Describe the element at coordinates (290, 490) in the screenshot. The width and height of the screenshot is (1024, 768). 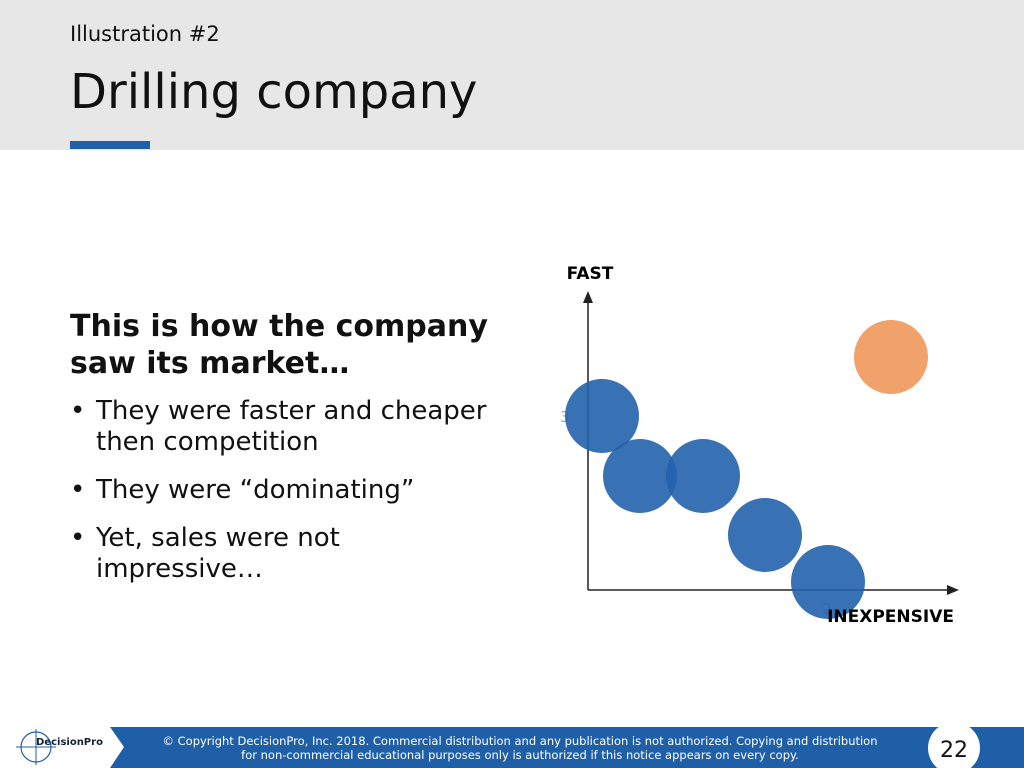
I see `bullet: They were “dominating”` at that location.